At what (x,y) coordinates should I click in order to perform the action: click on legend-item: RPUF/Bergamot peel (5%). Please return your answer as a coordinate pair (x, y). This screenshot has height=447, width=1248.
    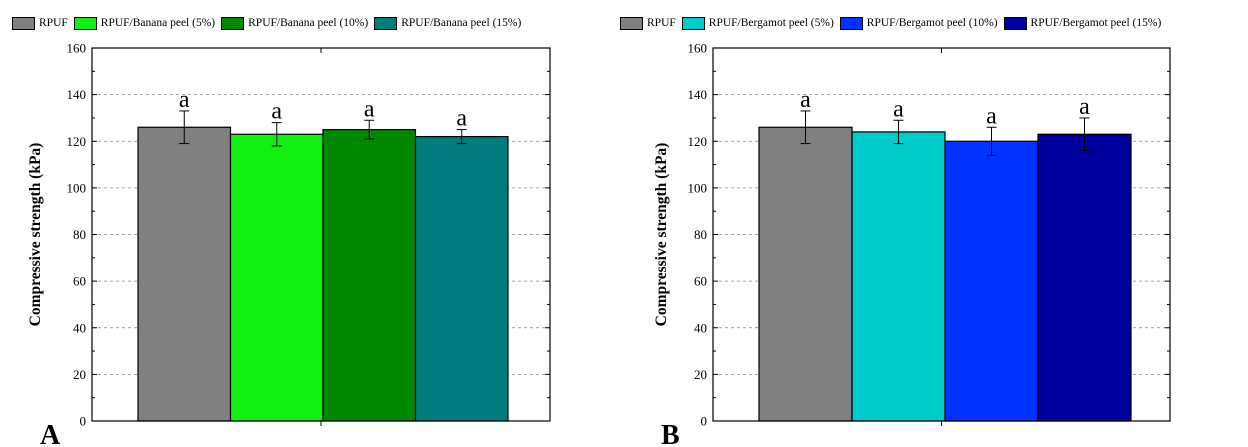
    Looking at the image, I should click on (757, 23).